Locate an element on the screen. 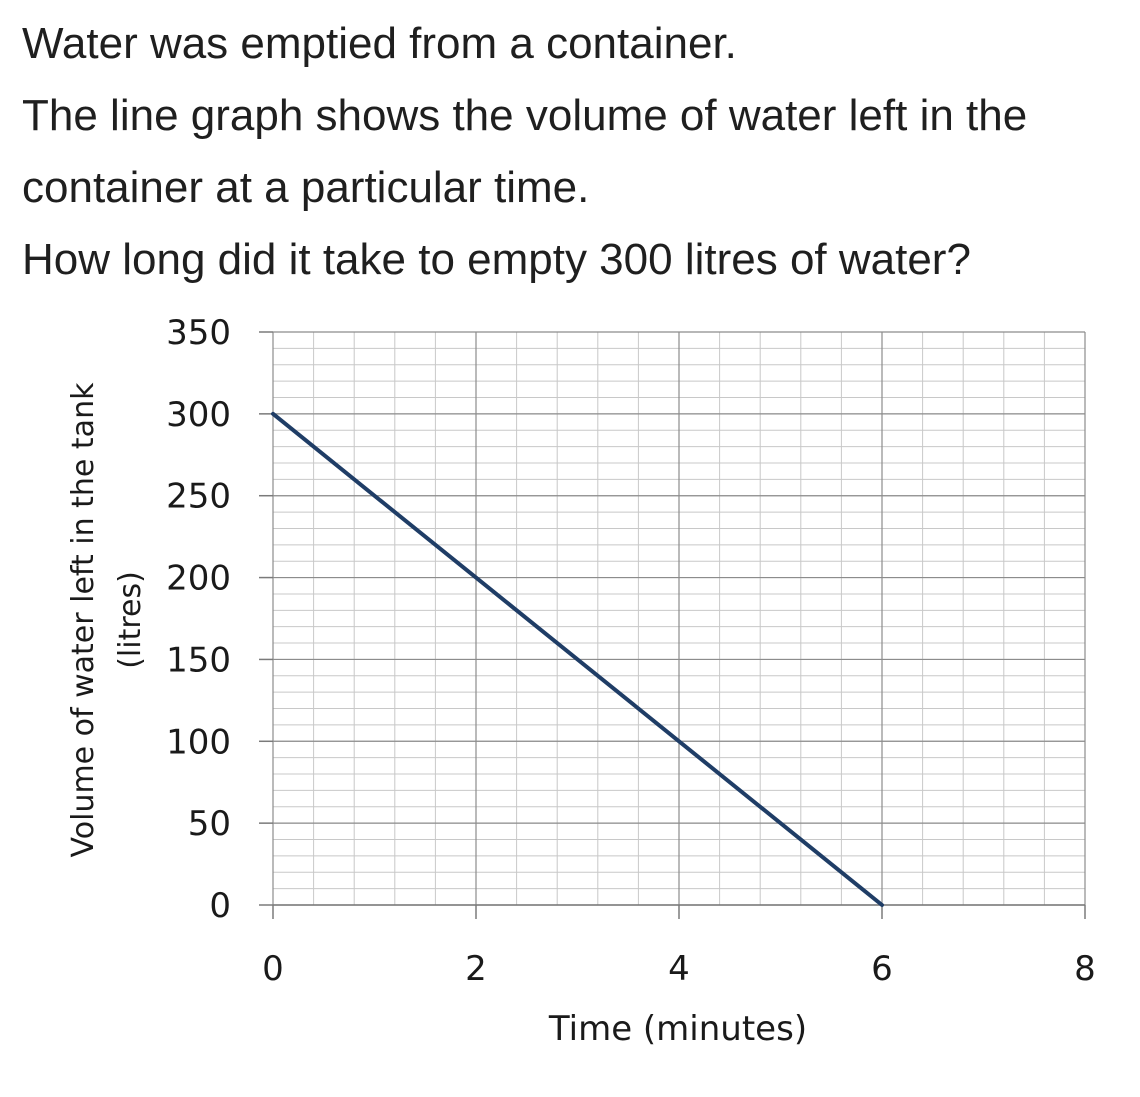 The width and height of the screenshot is (1140, 1097). x-axis-label: Time (minutes) is located at coordinates (677, 1029).